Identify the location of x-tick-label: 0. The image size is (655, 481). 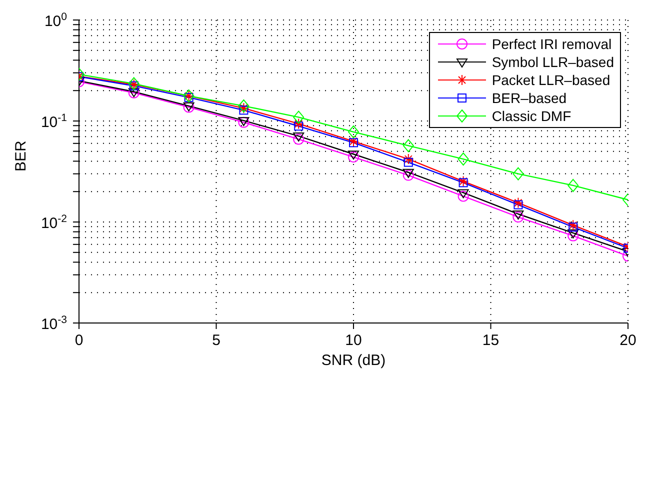
(79, 340).